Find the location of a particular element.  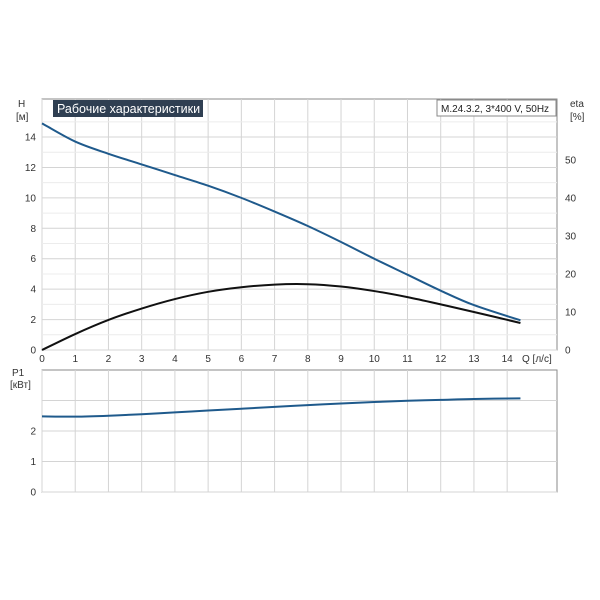

x-tick-label: 8 is located at coordinates (308, 359).